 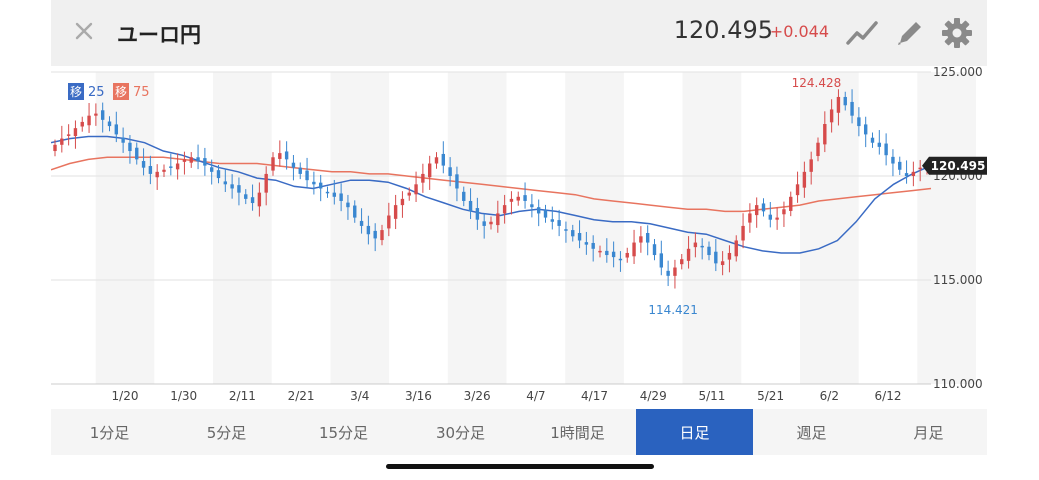 I want to click on ma-long-value: 75, so click(x=141, y=92).